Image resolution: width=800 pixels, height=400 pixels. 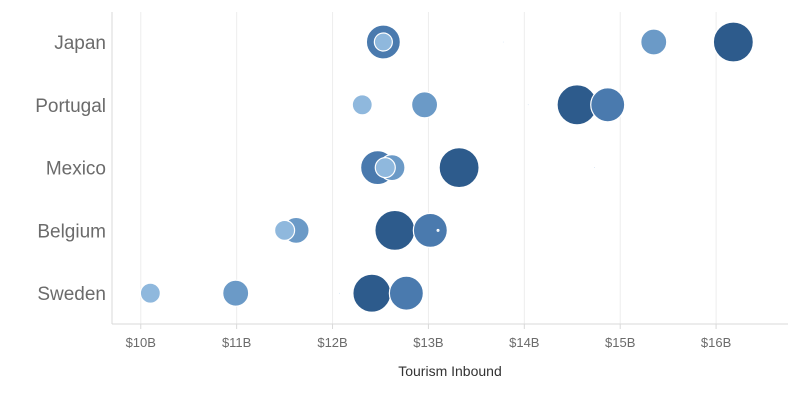 I want to click on category-labels: Japan Portugal Mexico Belgium Sweden, so click(x=70, y=169).